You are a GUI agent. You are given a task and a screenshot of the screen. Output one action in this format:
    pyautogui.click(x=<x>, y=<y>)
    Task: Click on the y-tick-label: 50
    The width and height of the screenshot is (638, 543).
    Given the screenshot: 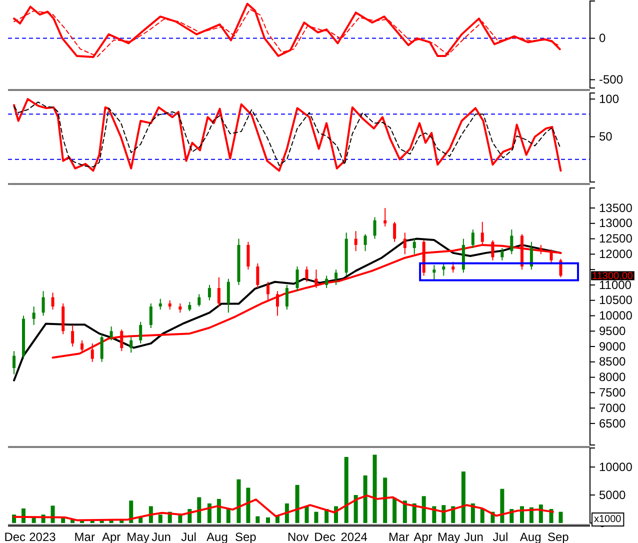 What is the action you would take?
    pyautogui.click(x=606, y=137)
    